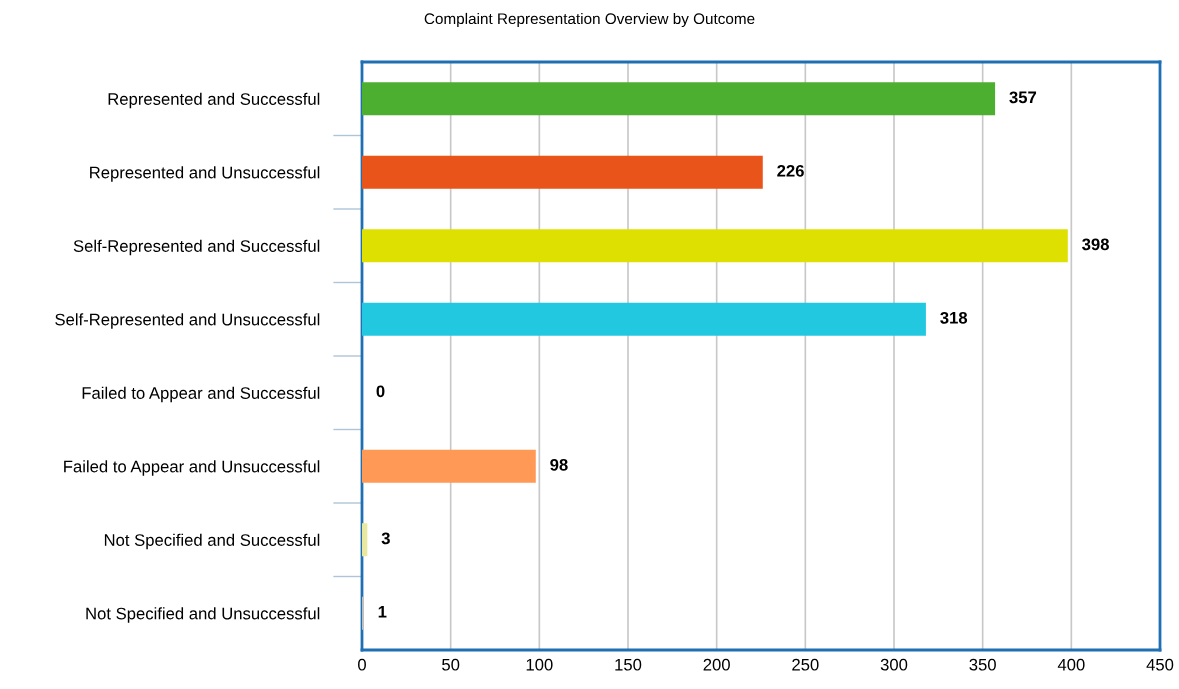 The image size is (1179, 689). What do you see at coordinates (382, 612) in the screenshot?
I see `data-label: 1` at bounding box center [382, 612].